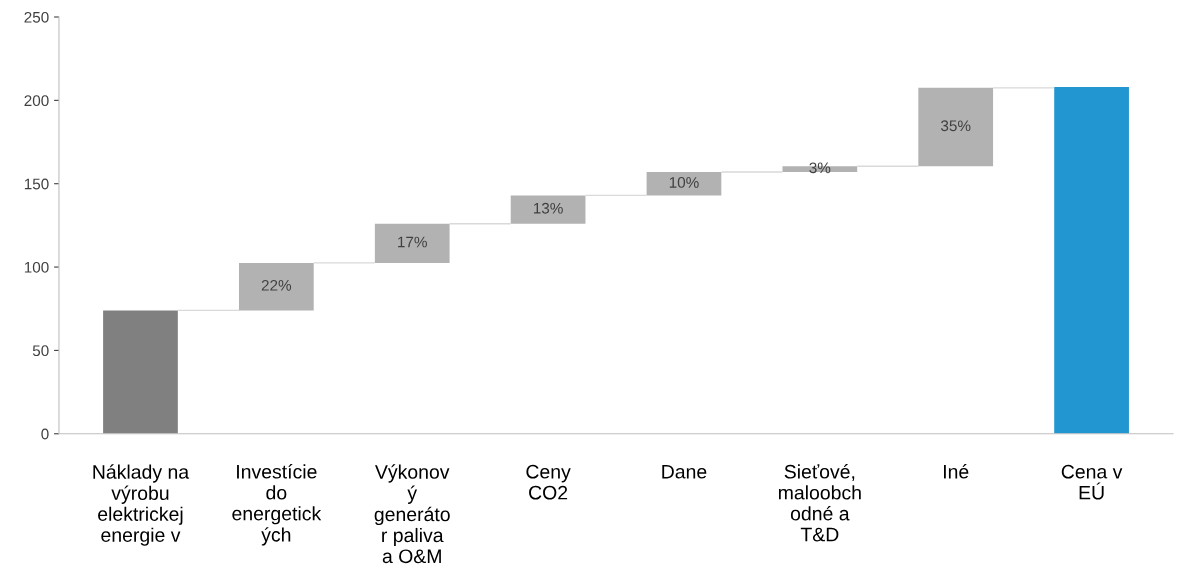 The height and width of the screenshot is (567, 1179). What do you see at coordinates (956, 471) in the screenshot?
I see `x-tick-label: Iné` at bounding box center [956, 471].